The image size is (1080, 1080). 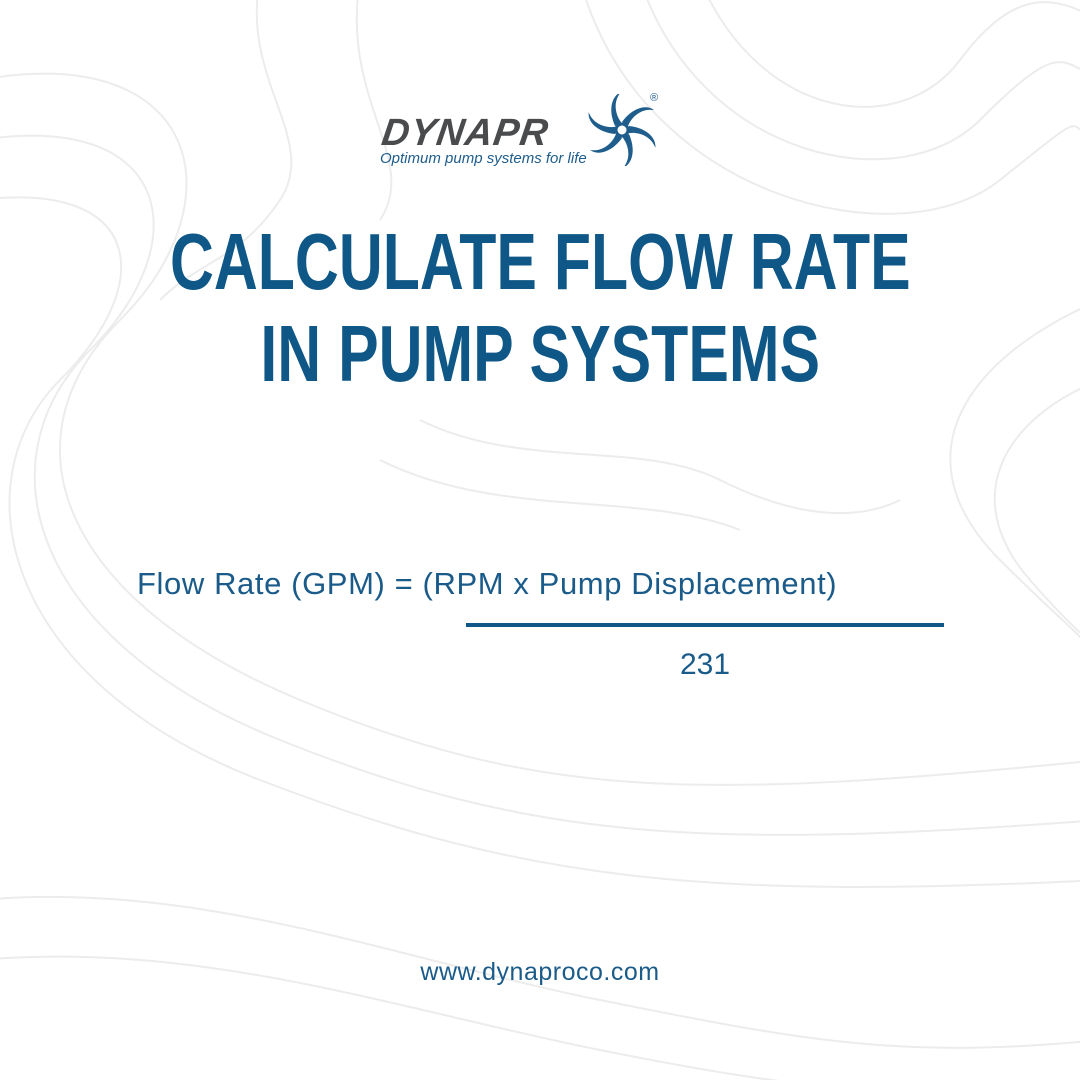 What do you see at coordinates (483, 158) in the screenshot?
I see `logo-tagline: Optimum pump systems for life` at bounding box center [483, 158].